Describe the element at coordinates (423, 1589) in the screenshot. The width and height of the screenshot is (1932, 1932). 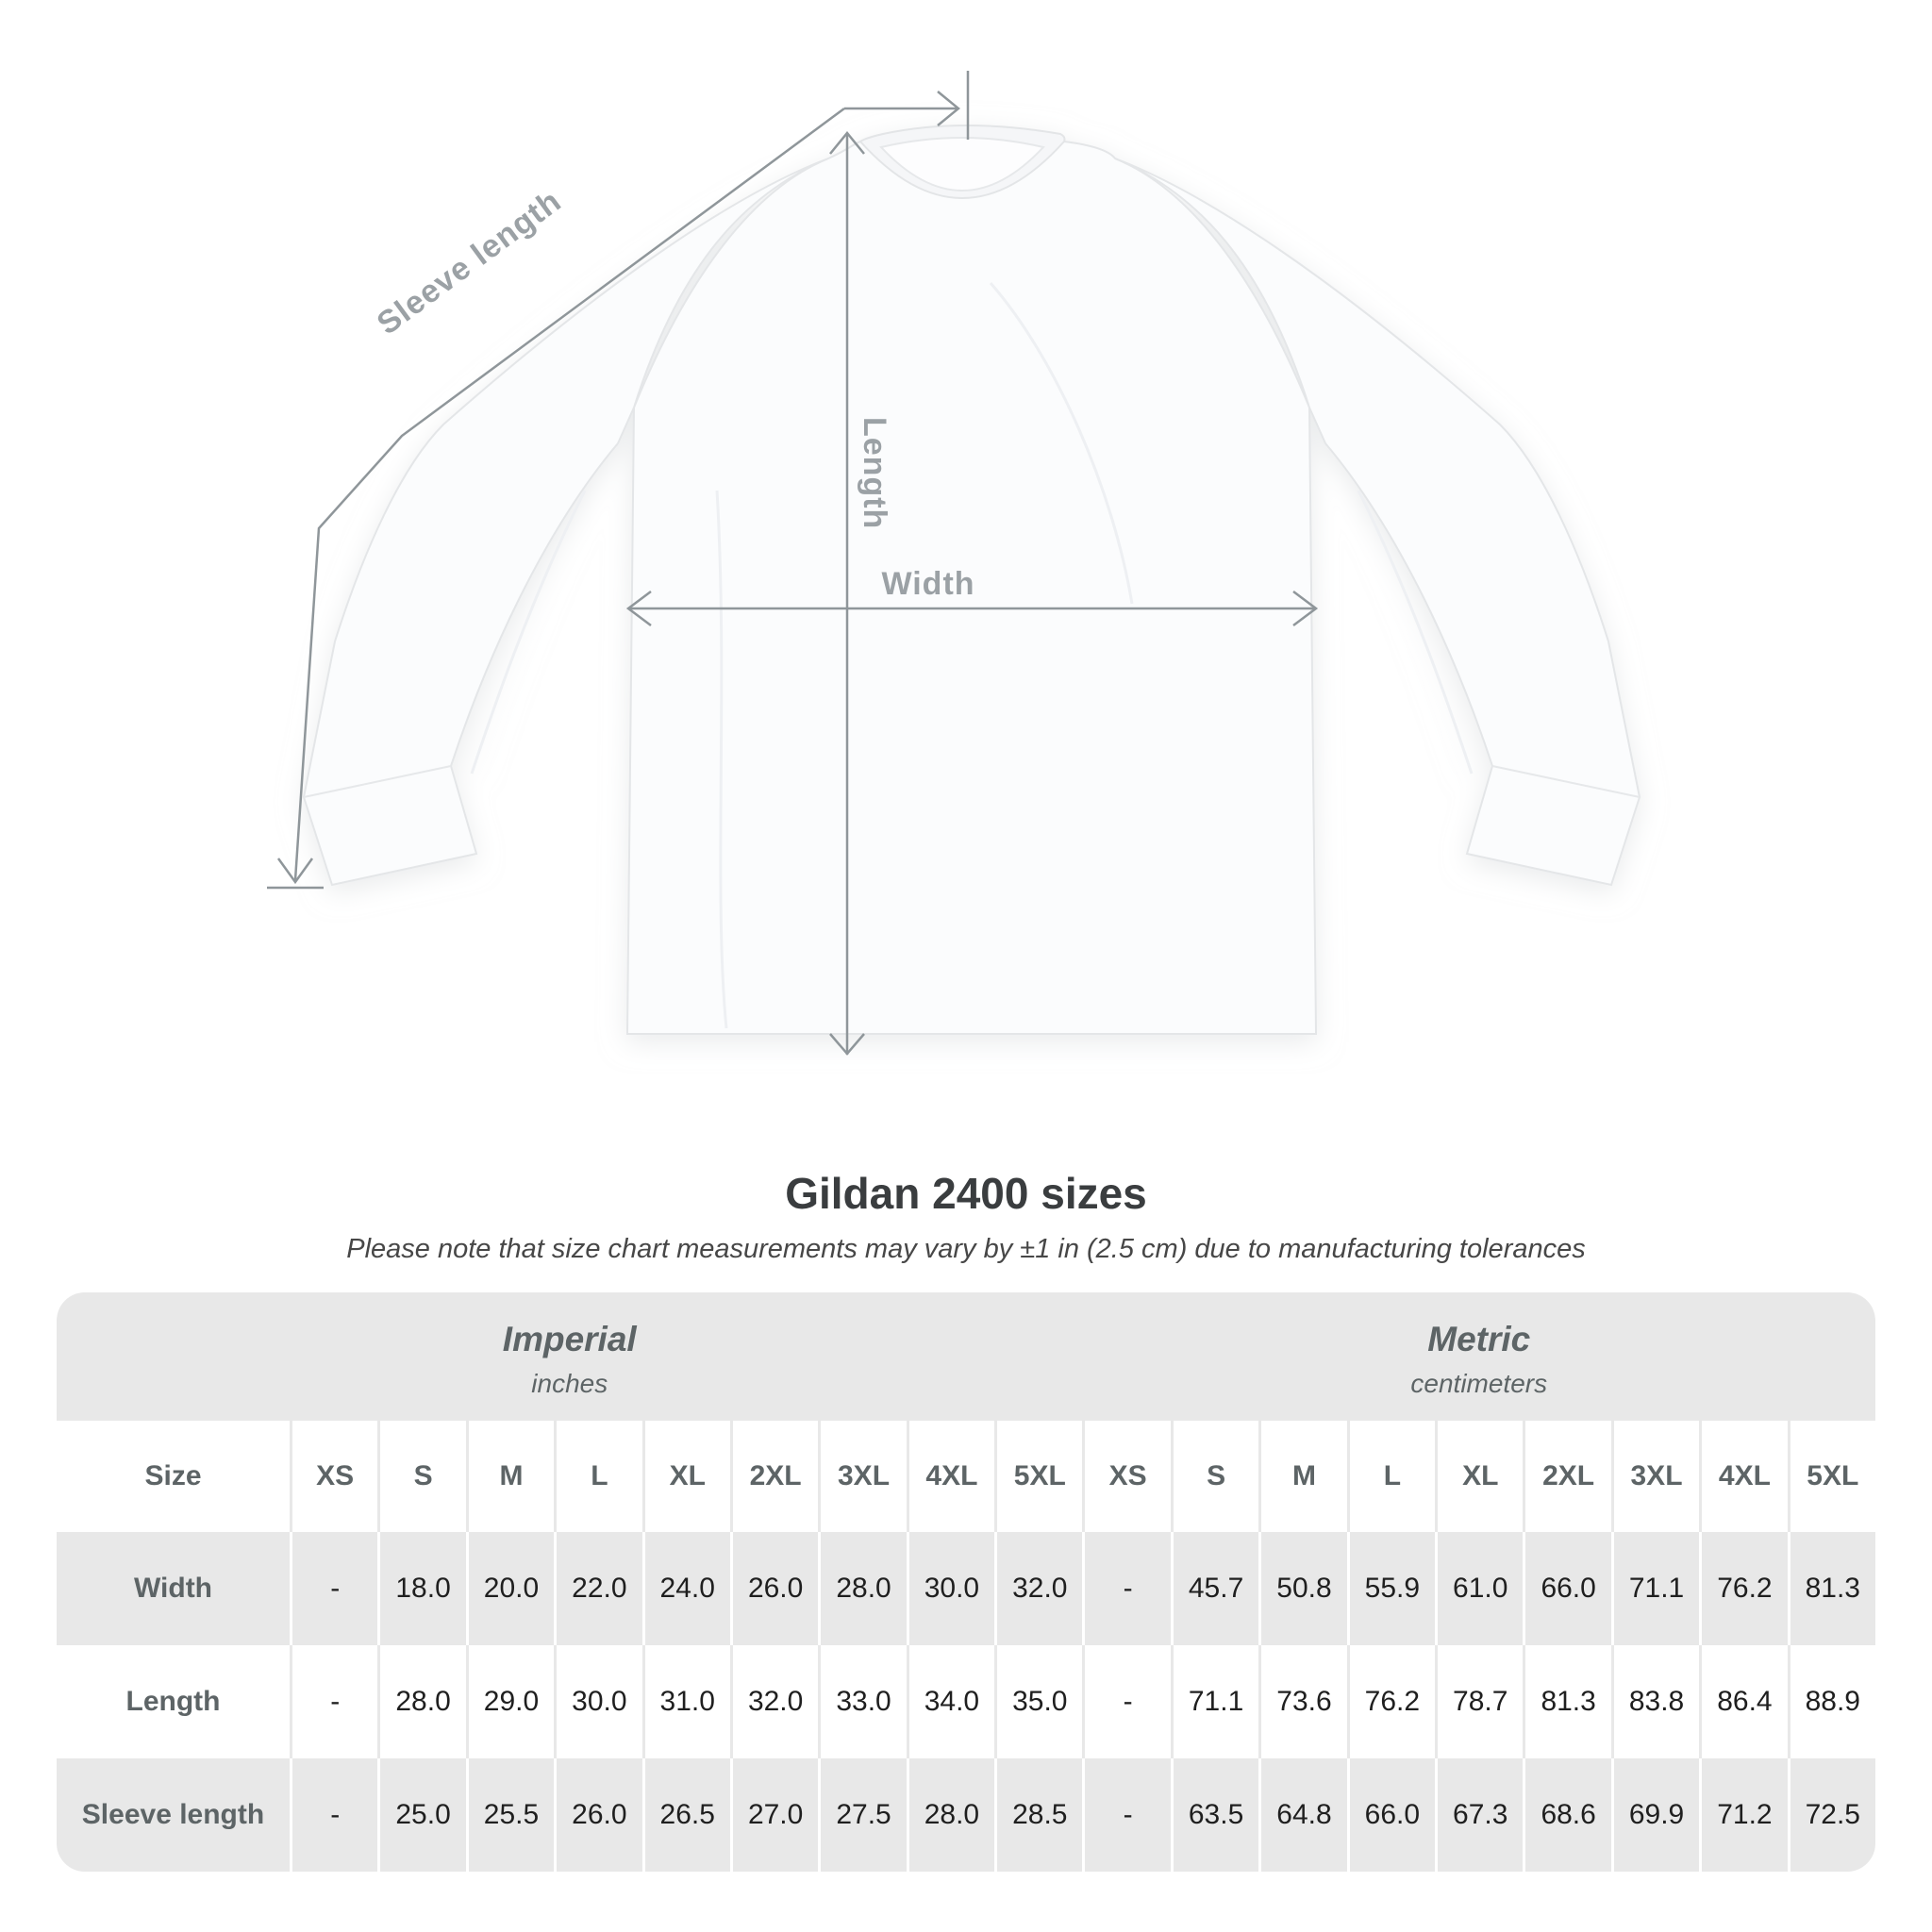
I see `size-value-cell: 18.0` at that location.